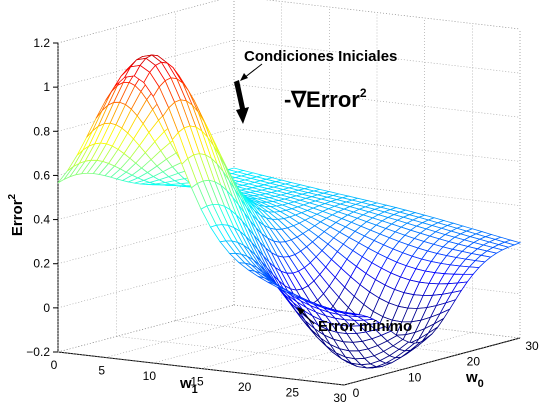  Describe the element at coordinates (101, 371) in the screenshot. I see `x-tick-label: 5` at that location.